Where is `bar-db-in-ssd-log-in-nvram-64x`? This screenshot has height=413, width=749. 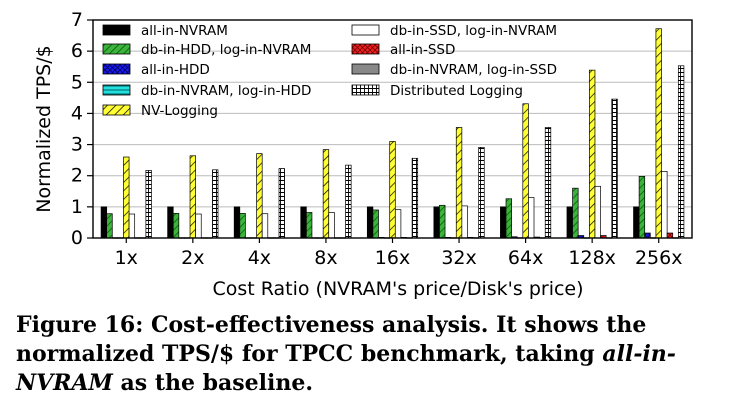
bar-db-in-ssd-log-in-nvram-64x is located at coordinates (531, 218).